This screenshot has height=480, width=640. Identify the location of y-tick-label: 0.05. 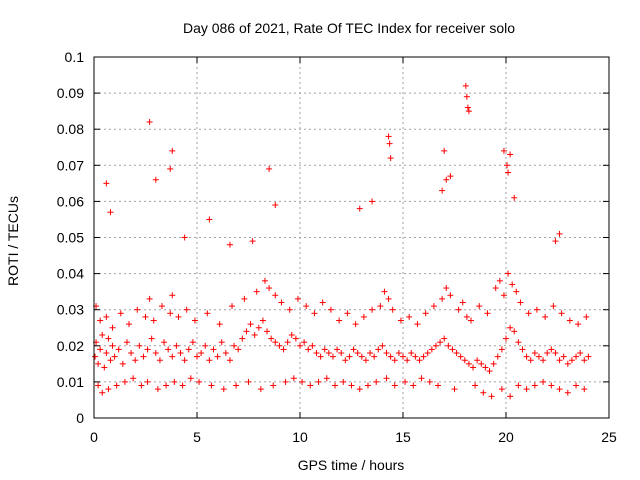
(70, 238).